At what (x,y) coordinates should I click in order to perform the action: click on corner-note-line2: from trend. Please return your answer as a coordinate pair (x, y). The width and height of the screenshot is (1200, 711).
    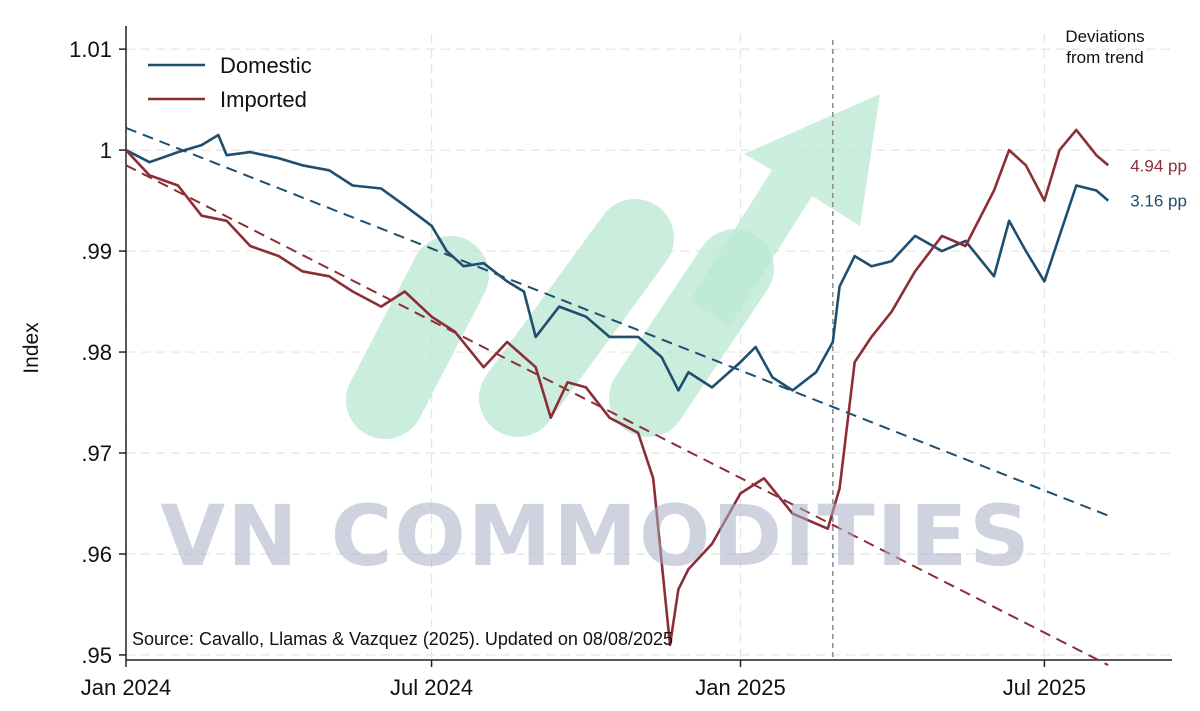
    Looking at the image, I should click on (1104, 57).